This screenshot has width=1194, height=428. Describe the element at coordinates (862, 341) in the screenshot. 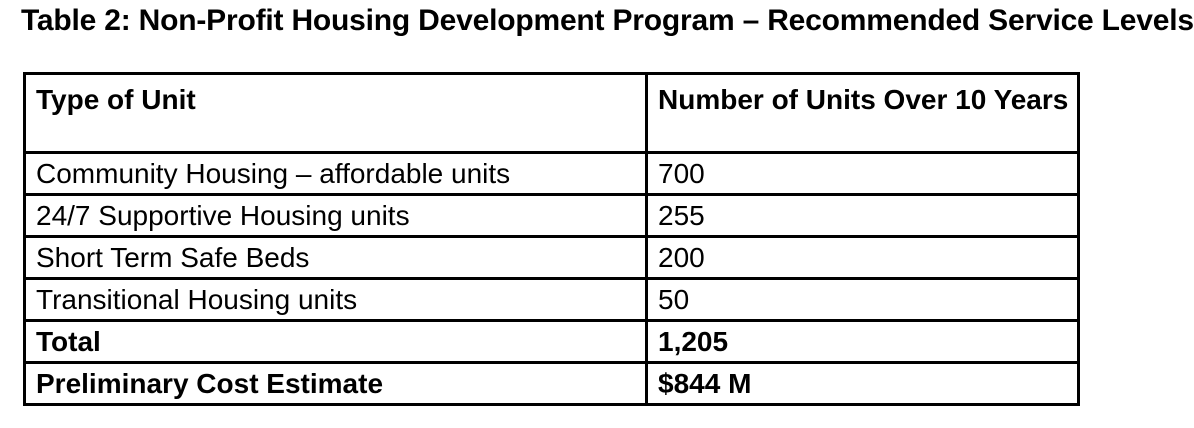

I see `total-value-cell: 1,205` at that location.